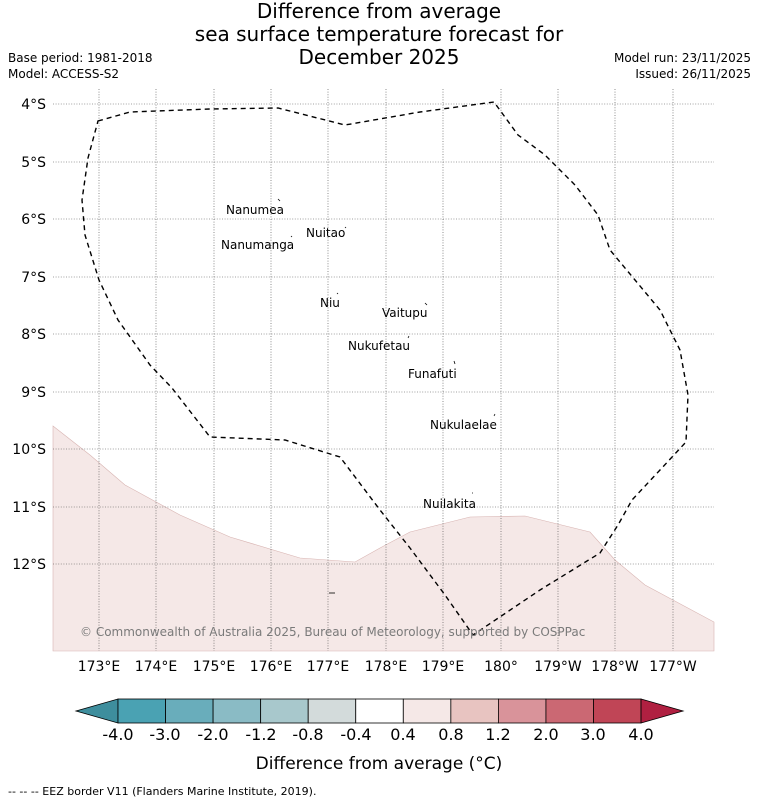 The width and height of the screenshot is (758, 804). What do you see at coordinates (214, 667) in the screenshot?
I see `lon-label: 175°E` at bounding box center [214, 667].